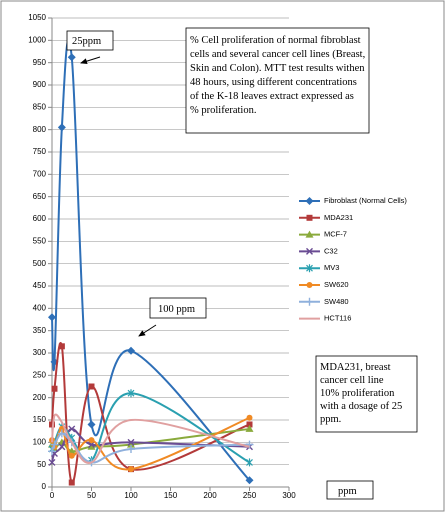 This screenshot has height=512, width=445. I want to click on legend-label: C32, so click(331, 250).